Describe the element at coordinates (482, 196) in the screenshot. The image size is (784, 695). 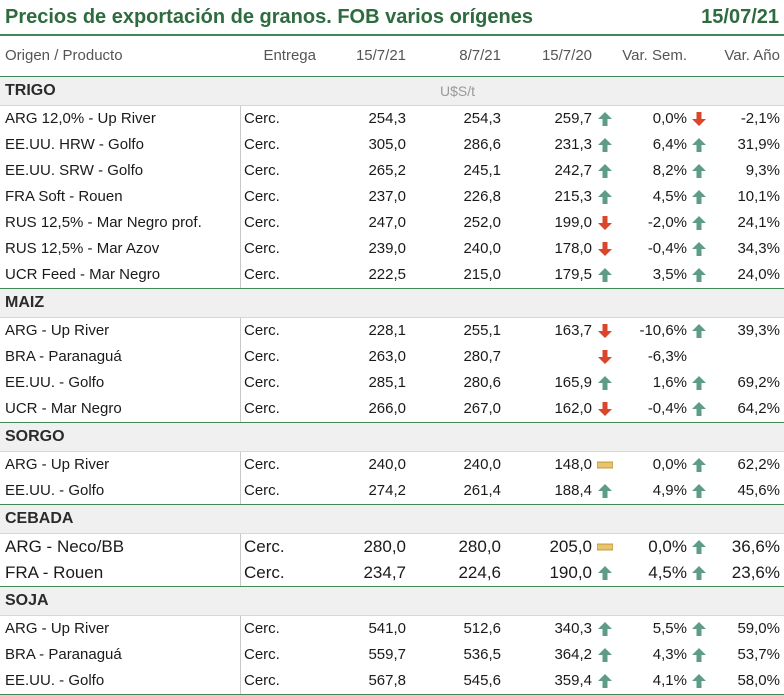
I see `price-prev-week-cell: 226,8` at that location.